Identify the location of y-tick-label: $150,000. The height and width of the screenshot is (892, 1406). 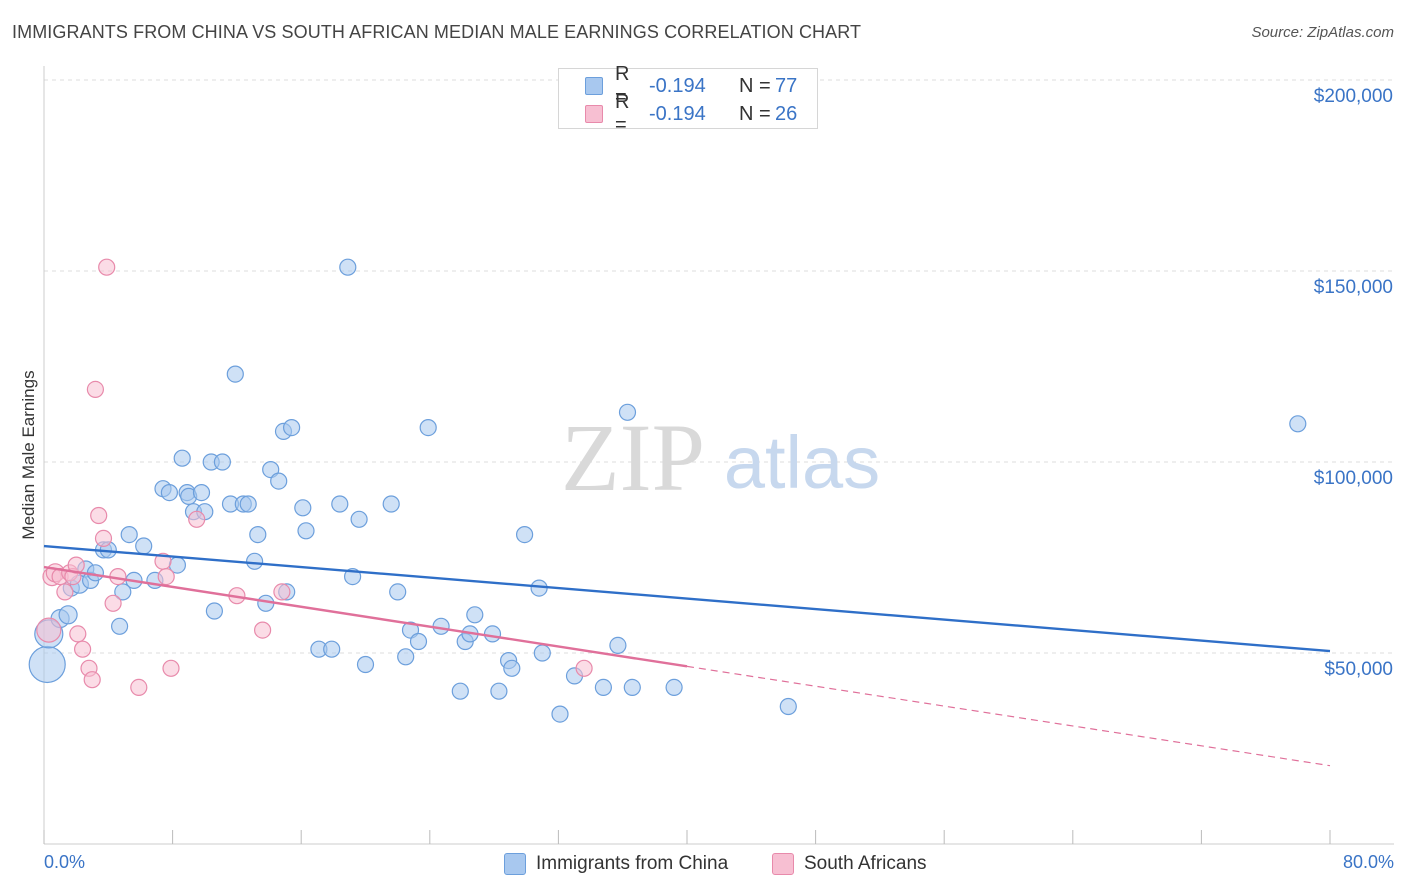
(1353, 287).